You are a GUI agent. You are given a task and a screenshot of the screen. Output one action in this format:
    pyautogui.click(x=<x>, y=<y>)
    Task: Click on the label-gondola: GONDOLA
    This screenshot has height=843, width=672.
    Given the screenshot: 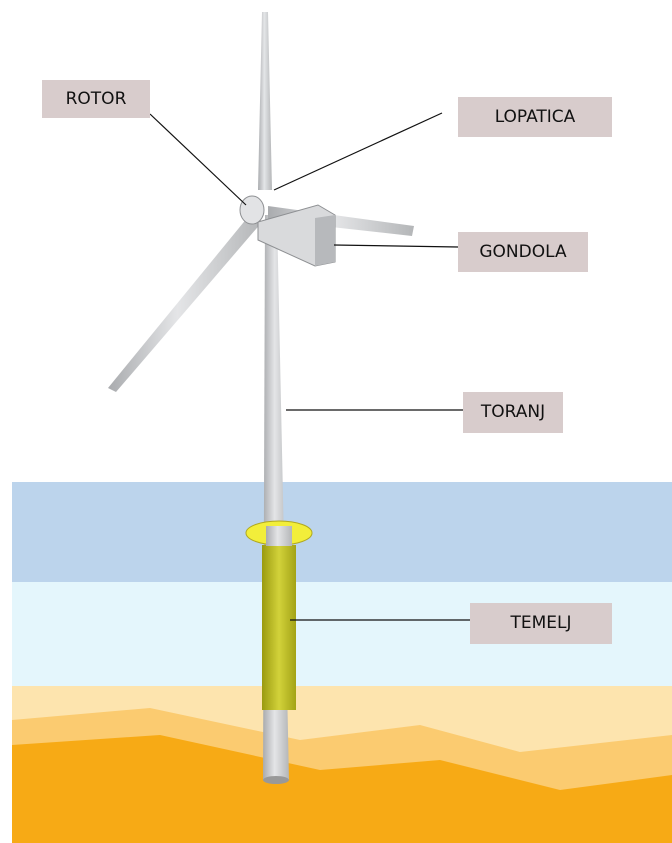 What is the action you would take?
    pyautogui.click(x=460, y=252)
    